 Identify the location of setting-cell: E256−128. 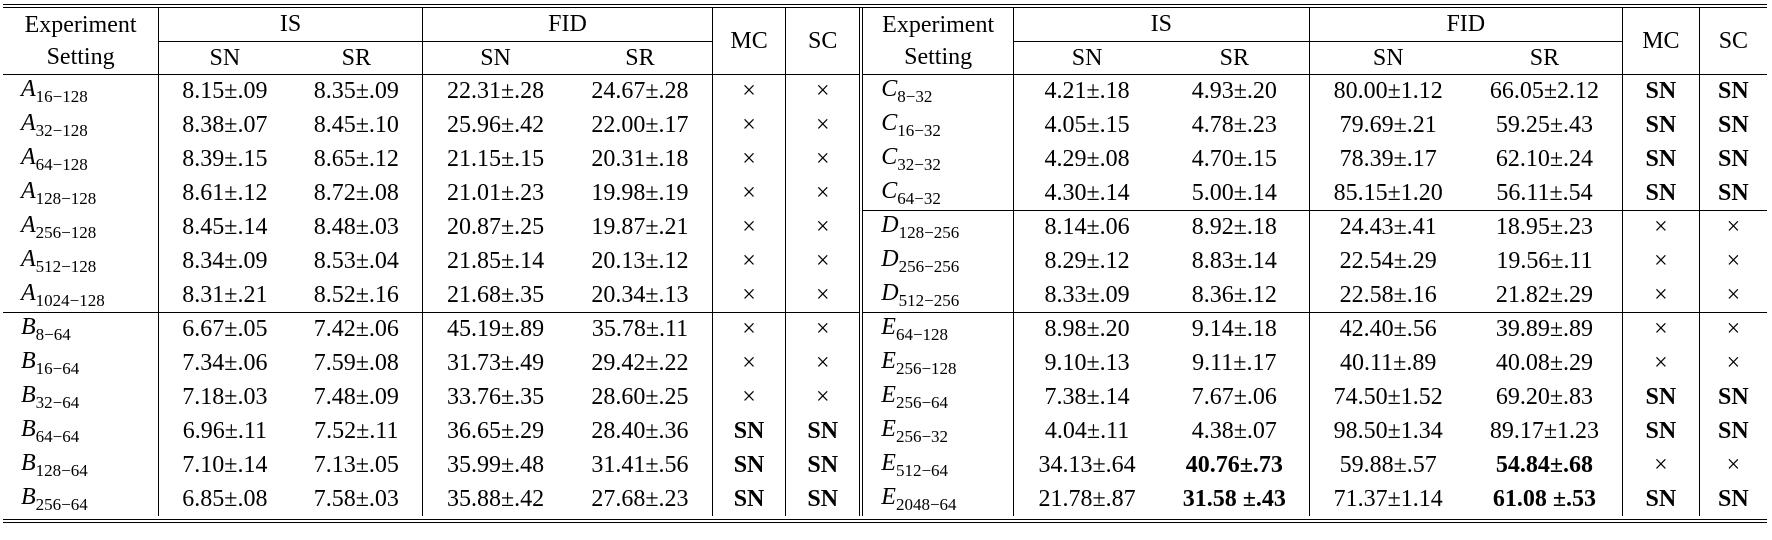
(936, 363).